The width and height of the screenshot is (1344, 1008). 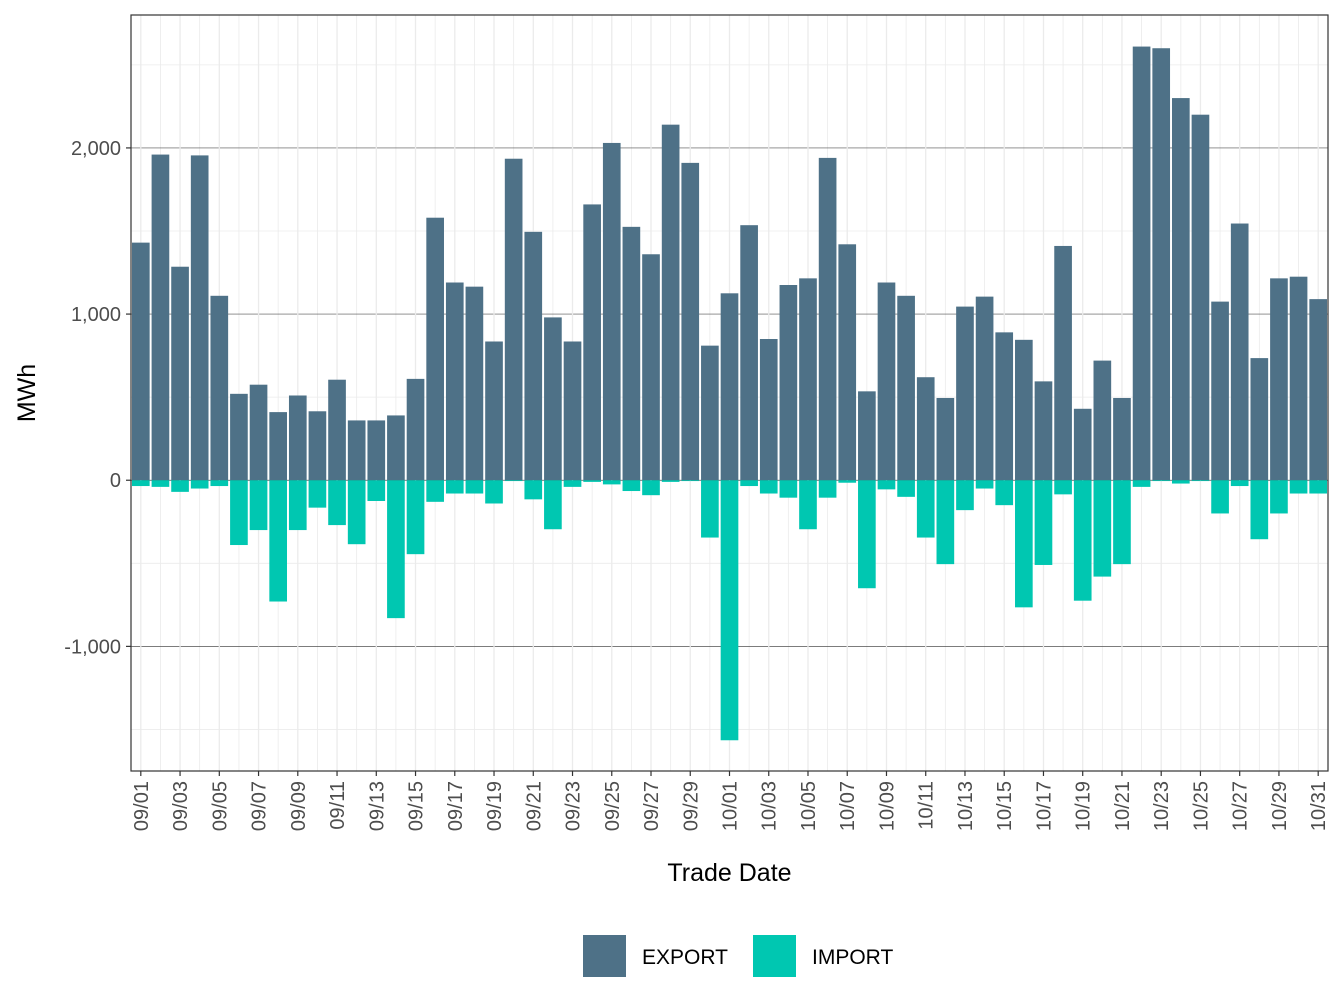 What do you see at coordinates (848, 806) in the screenshot?
I see `x-tick-label: 10/07` at bounding box center [848, 806].